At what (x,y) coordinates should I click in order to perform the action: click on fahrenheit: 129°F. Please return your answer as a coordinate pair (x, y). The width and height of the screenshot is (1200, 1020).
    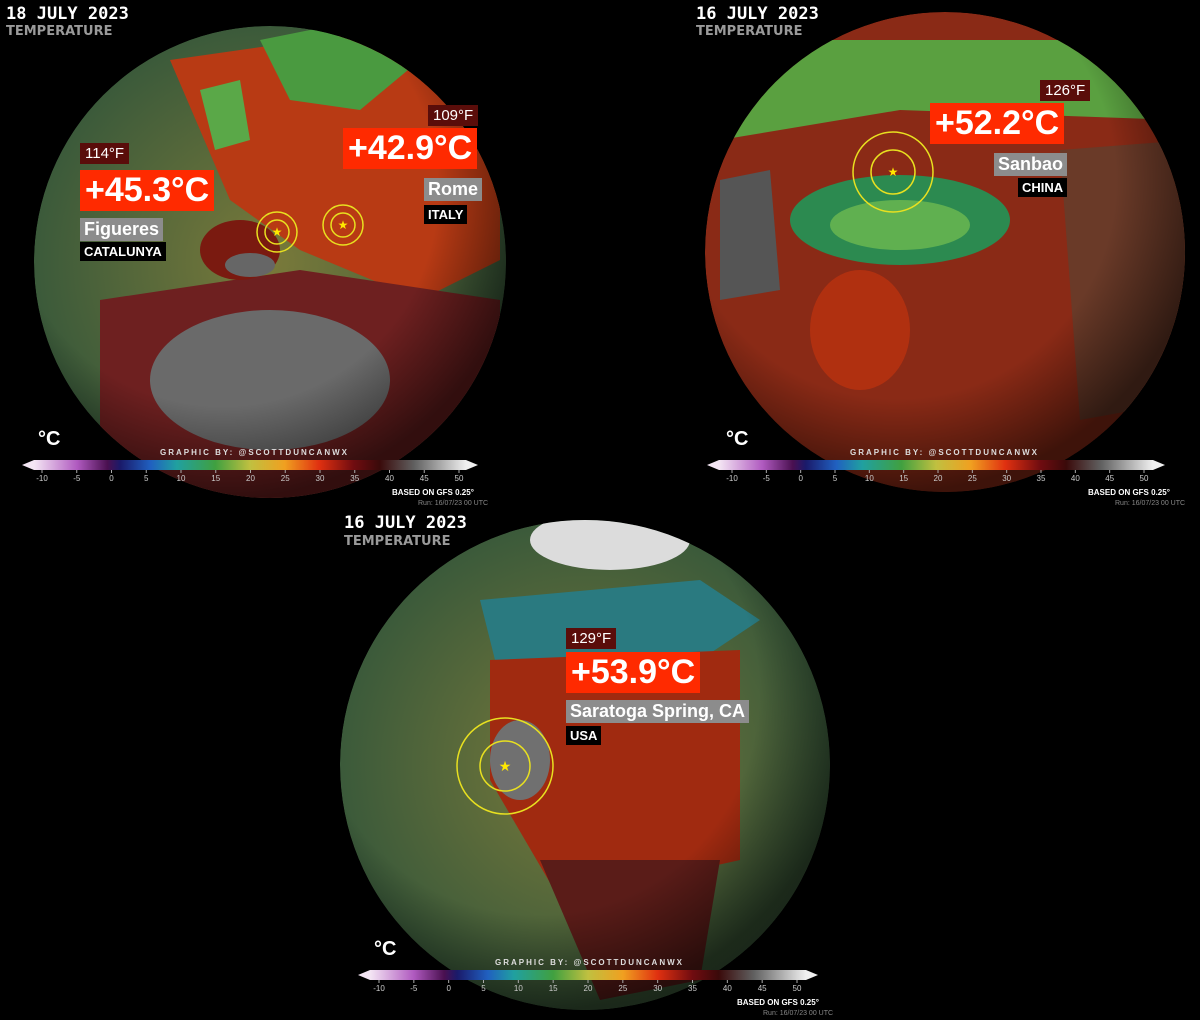
    Looking at the image, I should click on (591, 638).